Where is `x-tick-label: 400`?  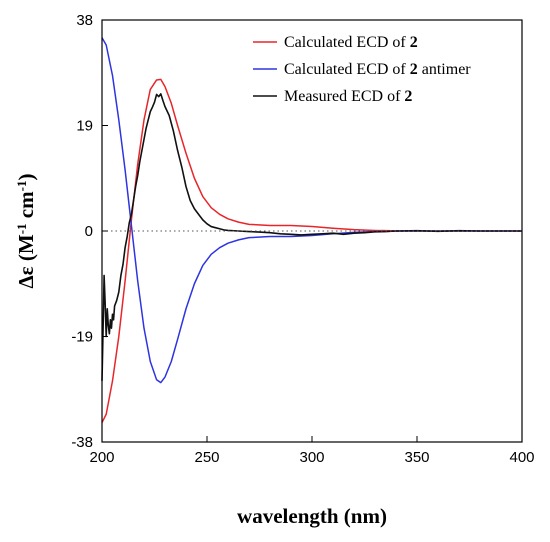 x-tick-label: 400 is located at coordinates (521, 457).